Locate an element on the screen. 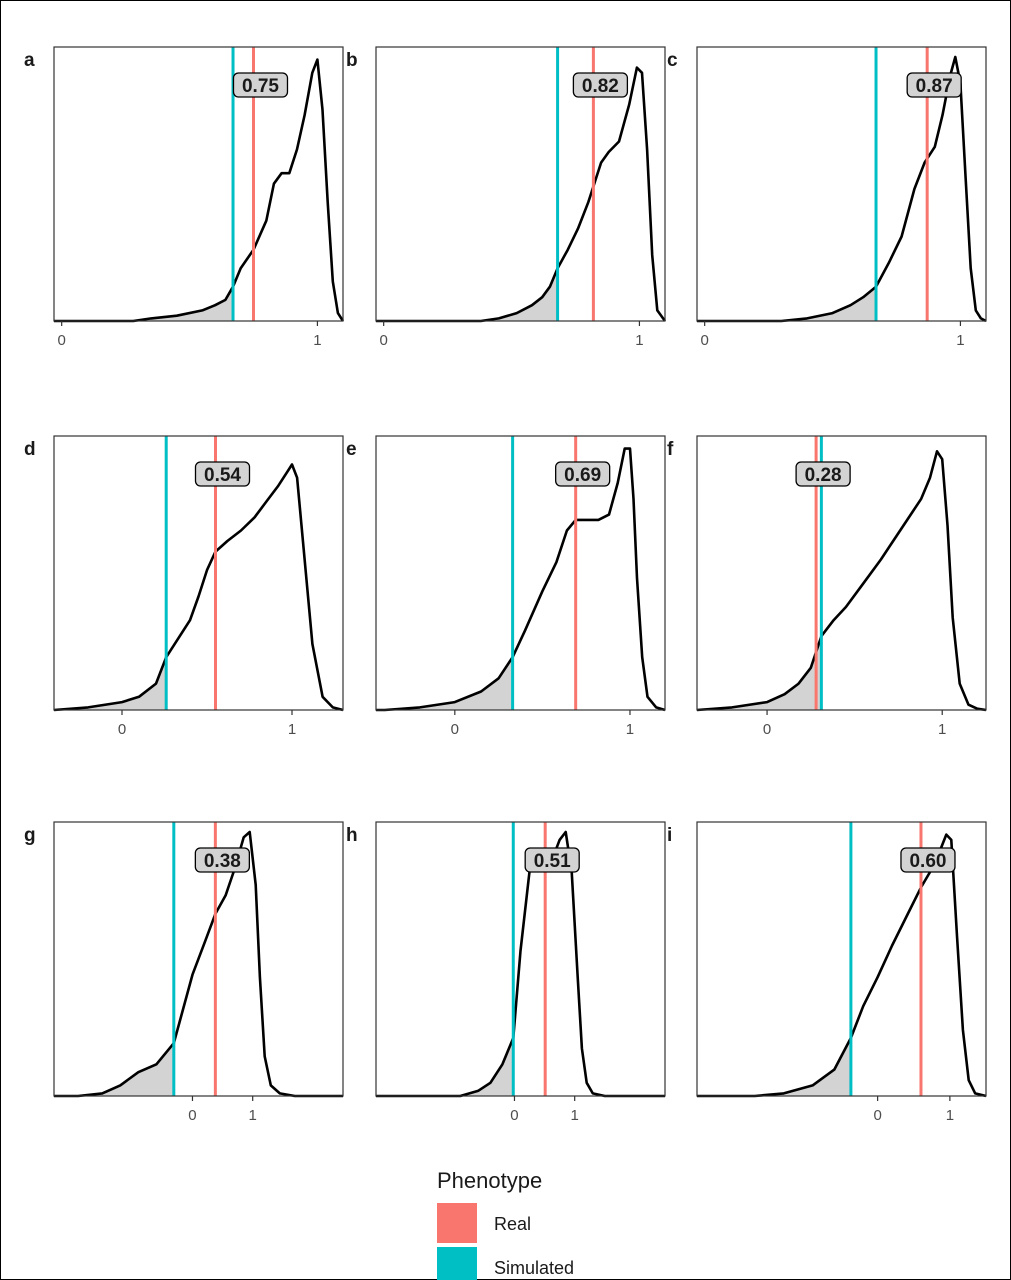 This screenshot has height=1280, width=1011. panel-tag-c: c is located at coordinates (672, 60).